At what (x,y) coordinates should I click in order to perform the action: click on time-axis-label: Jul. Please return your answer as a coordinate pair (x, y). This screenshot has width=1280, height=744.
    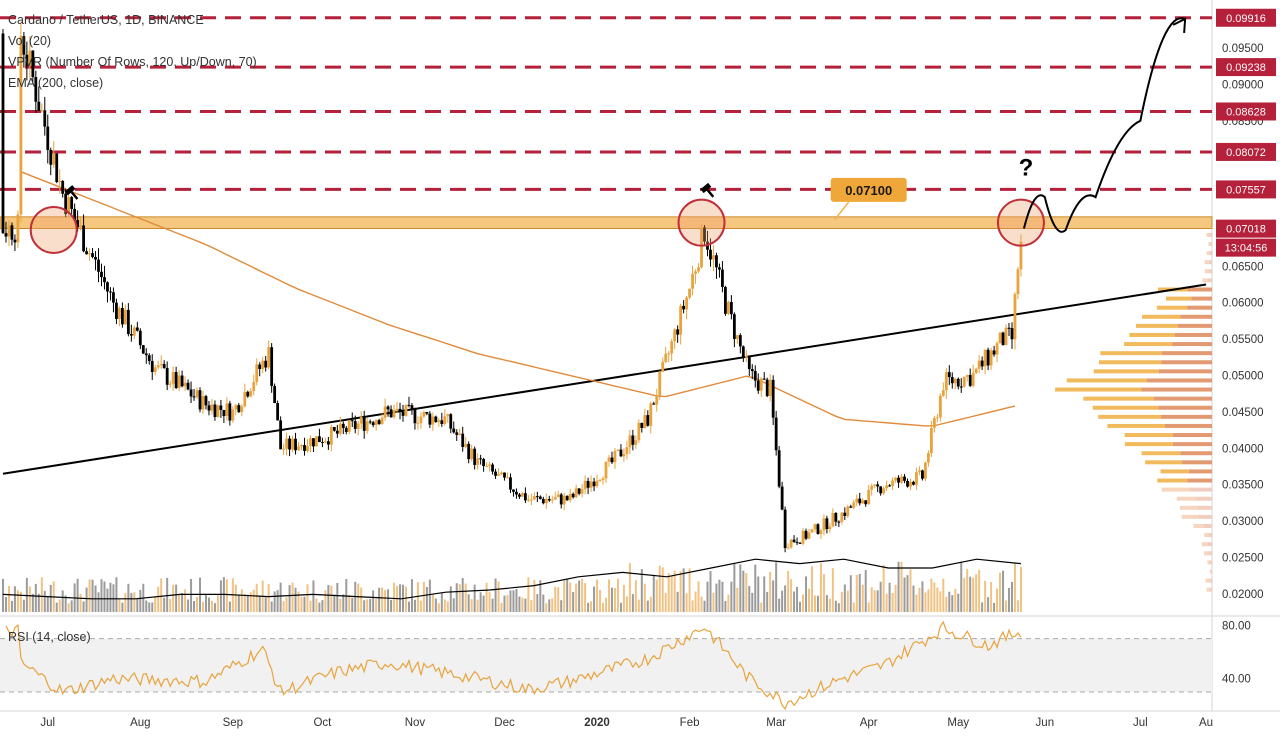
    Looking at the image, I should click on (1140, 723).